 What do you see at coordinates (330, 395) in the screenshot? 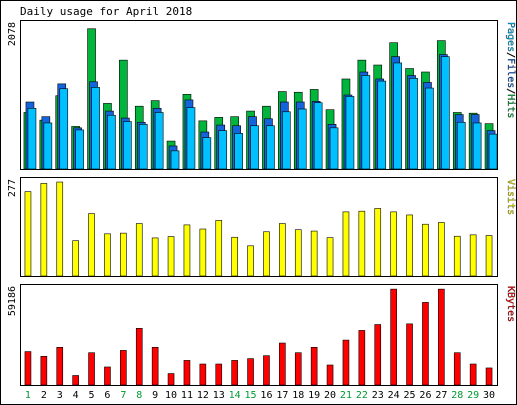
I see `day-label-20: 20` at bounding box center [330, 395].